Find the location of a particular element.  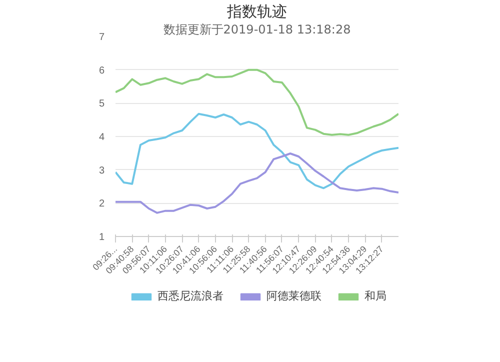

y-tick-label: 4 is located at coordinates (101, 137).